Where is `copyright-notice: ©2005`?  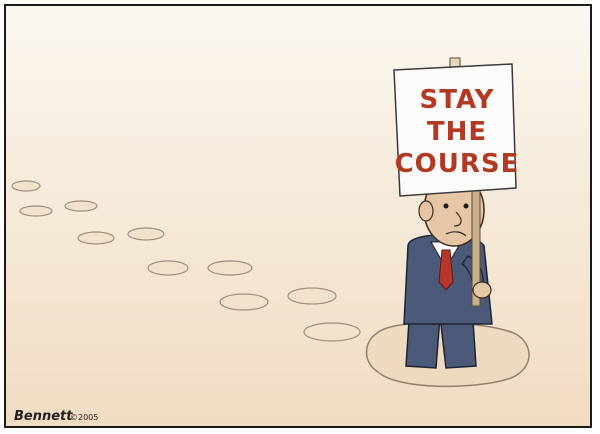 copyright-notice: ©2005 is located at coordinates (84, 417).